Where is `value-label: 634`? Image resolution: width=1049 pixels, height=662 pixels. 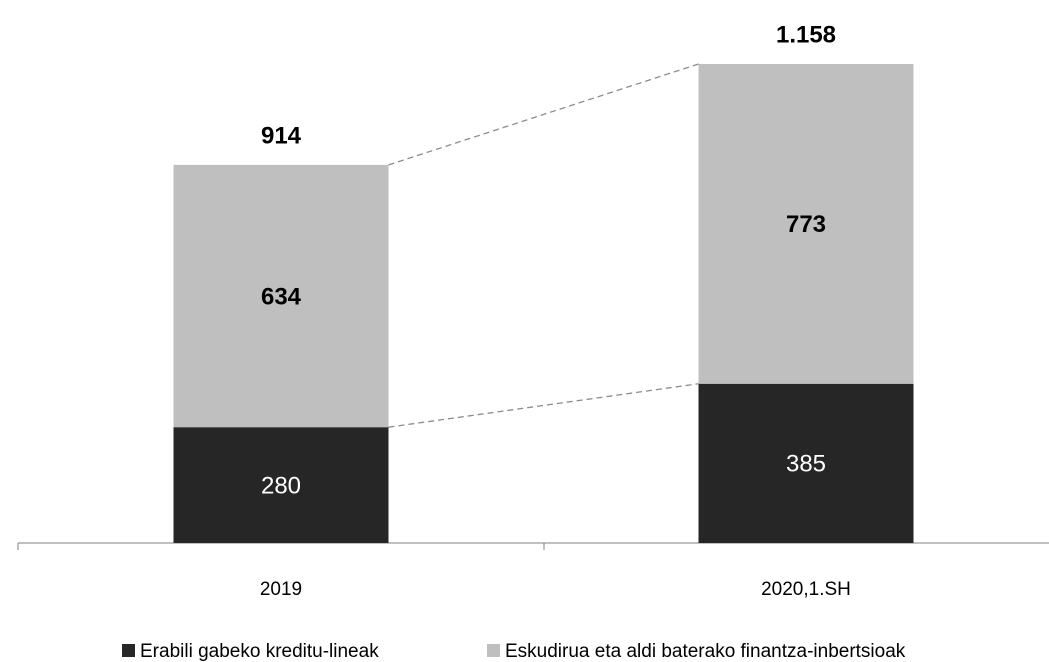 value-label: 634 is located at coordinates (281, 296).